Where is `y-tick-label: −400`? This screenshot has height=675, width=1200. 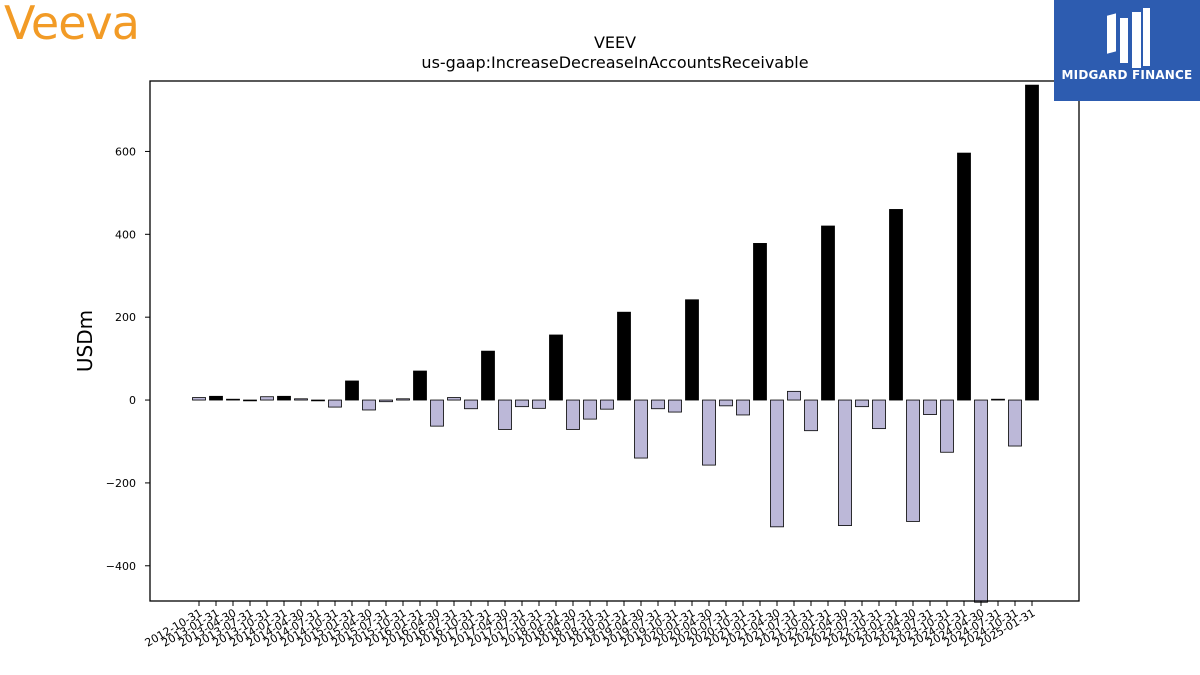 y-tick-label: −400 is located at coordinates (121, 566).